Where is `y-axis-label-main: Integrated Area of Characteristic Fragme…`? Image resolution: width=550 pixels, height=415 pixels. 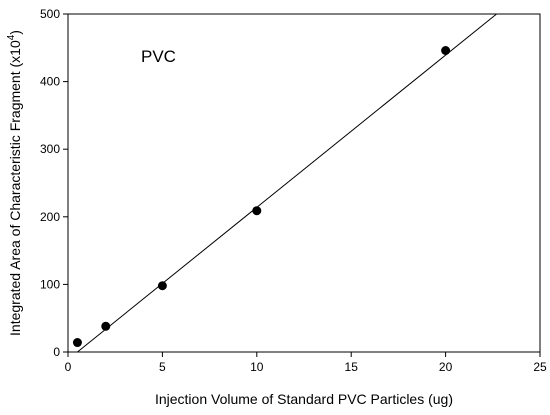 y-axis-label-main: Integrated Area of Characteristic Fragme… is located at coordinates (15, 188).